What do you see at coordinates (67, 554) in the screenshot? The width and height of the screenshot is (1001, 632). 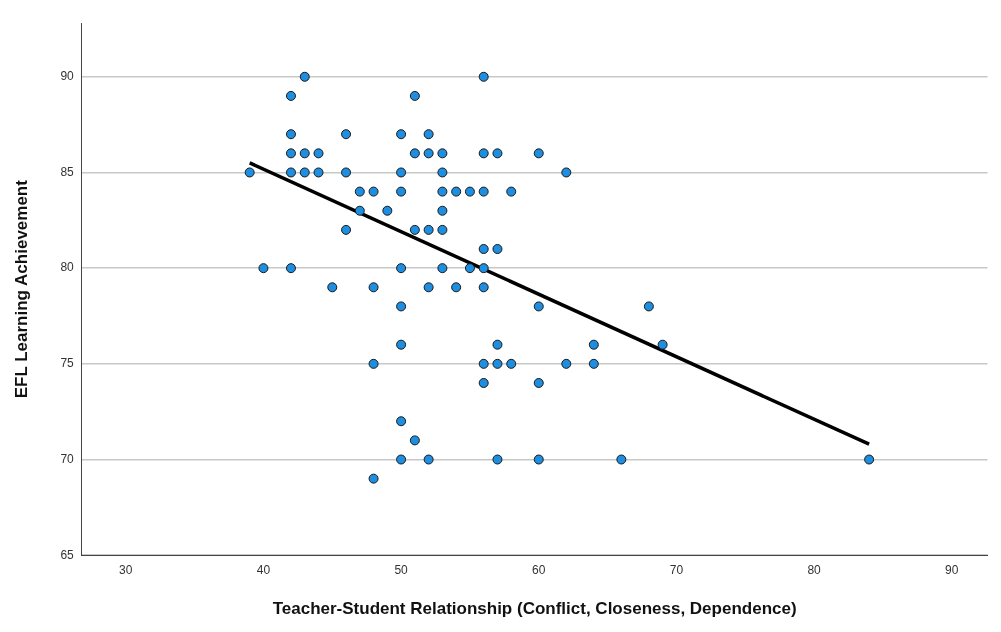 I see `y-tick-label: 65` at bounding box center [67, 554].